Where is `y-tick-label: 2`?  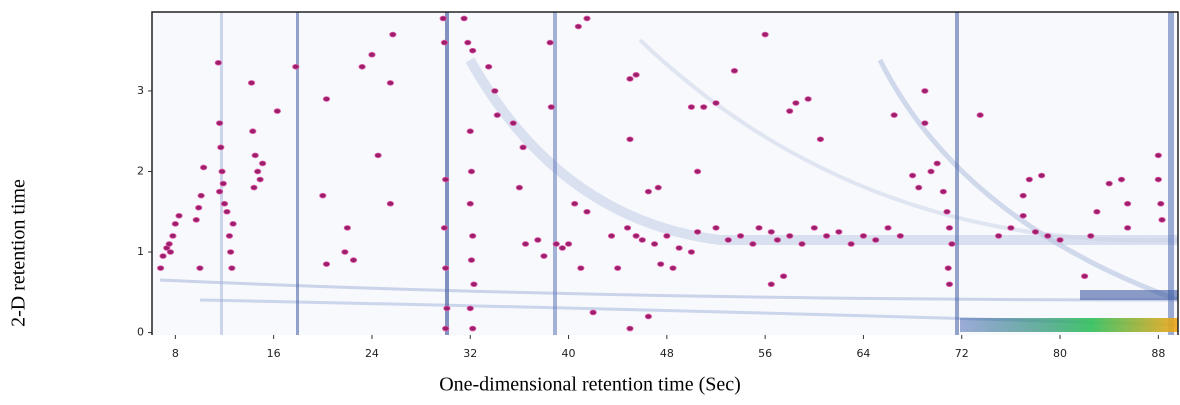
y-tick-label: 2 is located at coordinates (140, 170).